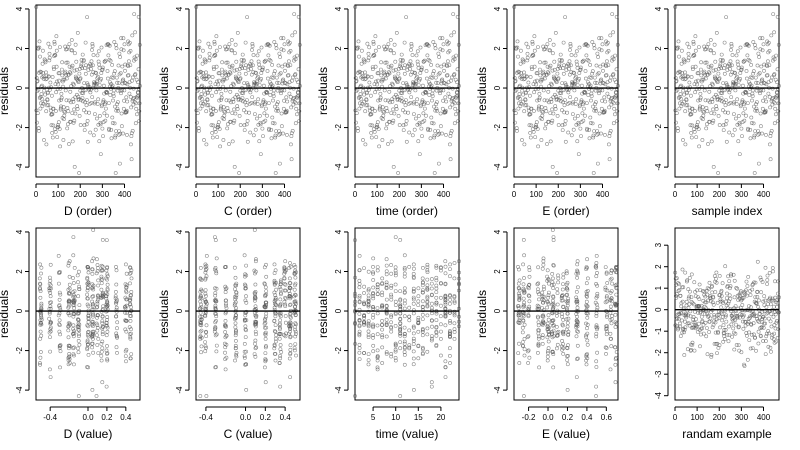 The width and height of the screenshot is (800, 450). Describe the element at coordinates (607, 417) in the screenshot. I see `x-tick-label: 0.6` at that location.